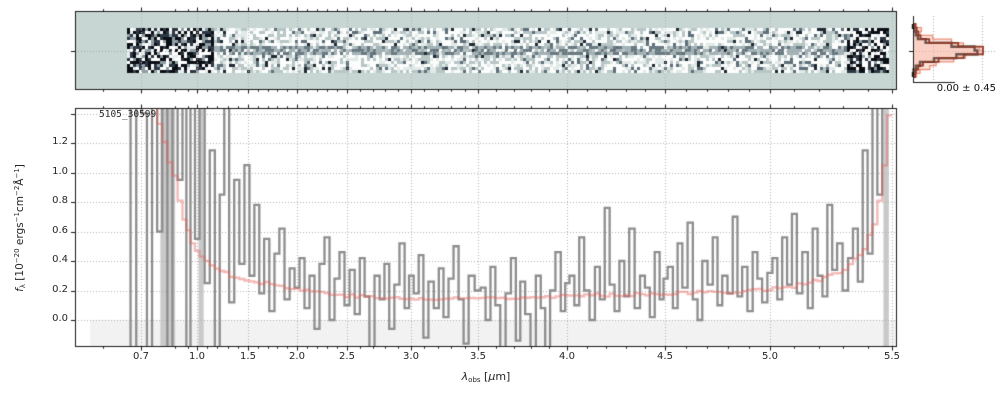 Image resolution: width=1000 pixels, height=400 pixels. Describe the element at coordinates (60, 200) in the screenshot. I see `y-tick-label: 0.8` at that location.